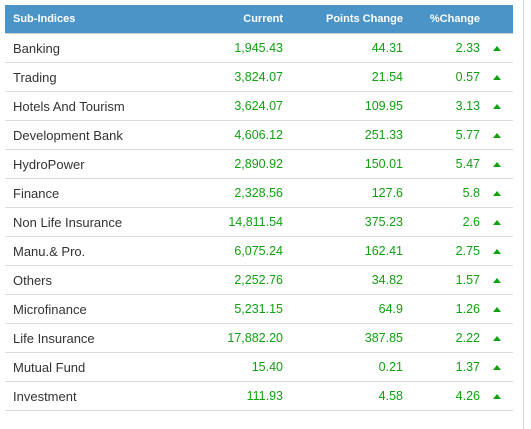  Describe the element at coordinates (467, 338) in the screenshot. I see `pct-change-value: 2.22` at that location.